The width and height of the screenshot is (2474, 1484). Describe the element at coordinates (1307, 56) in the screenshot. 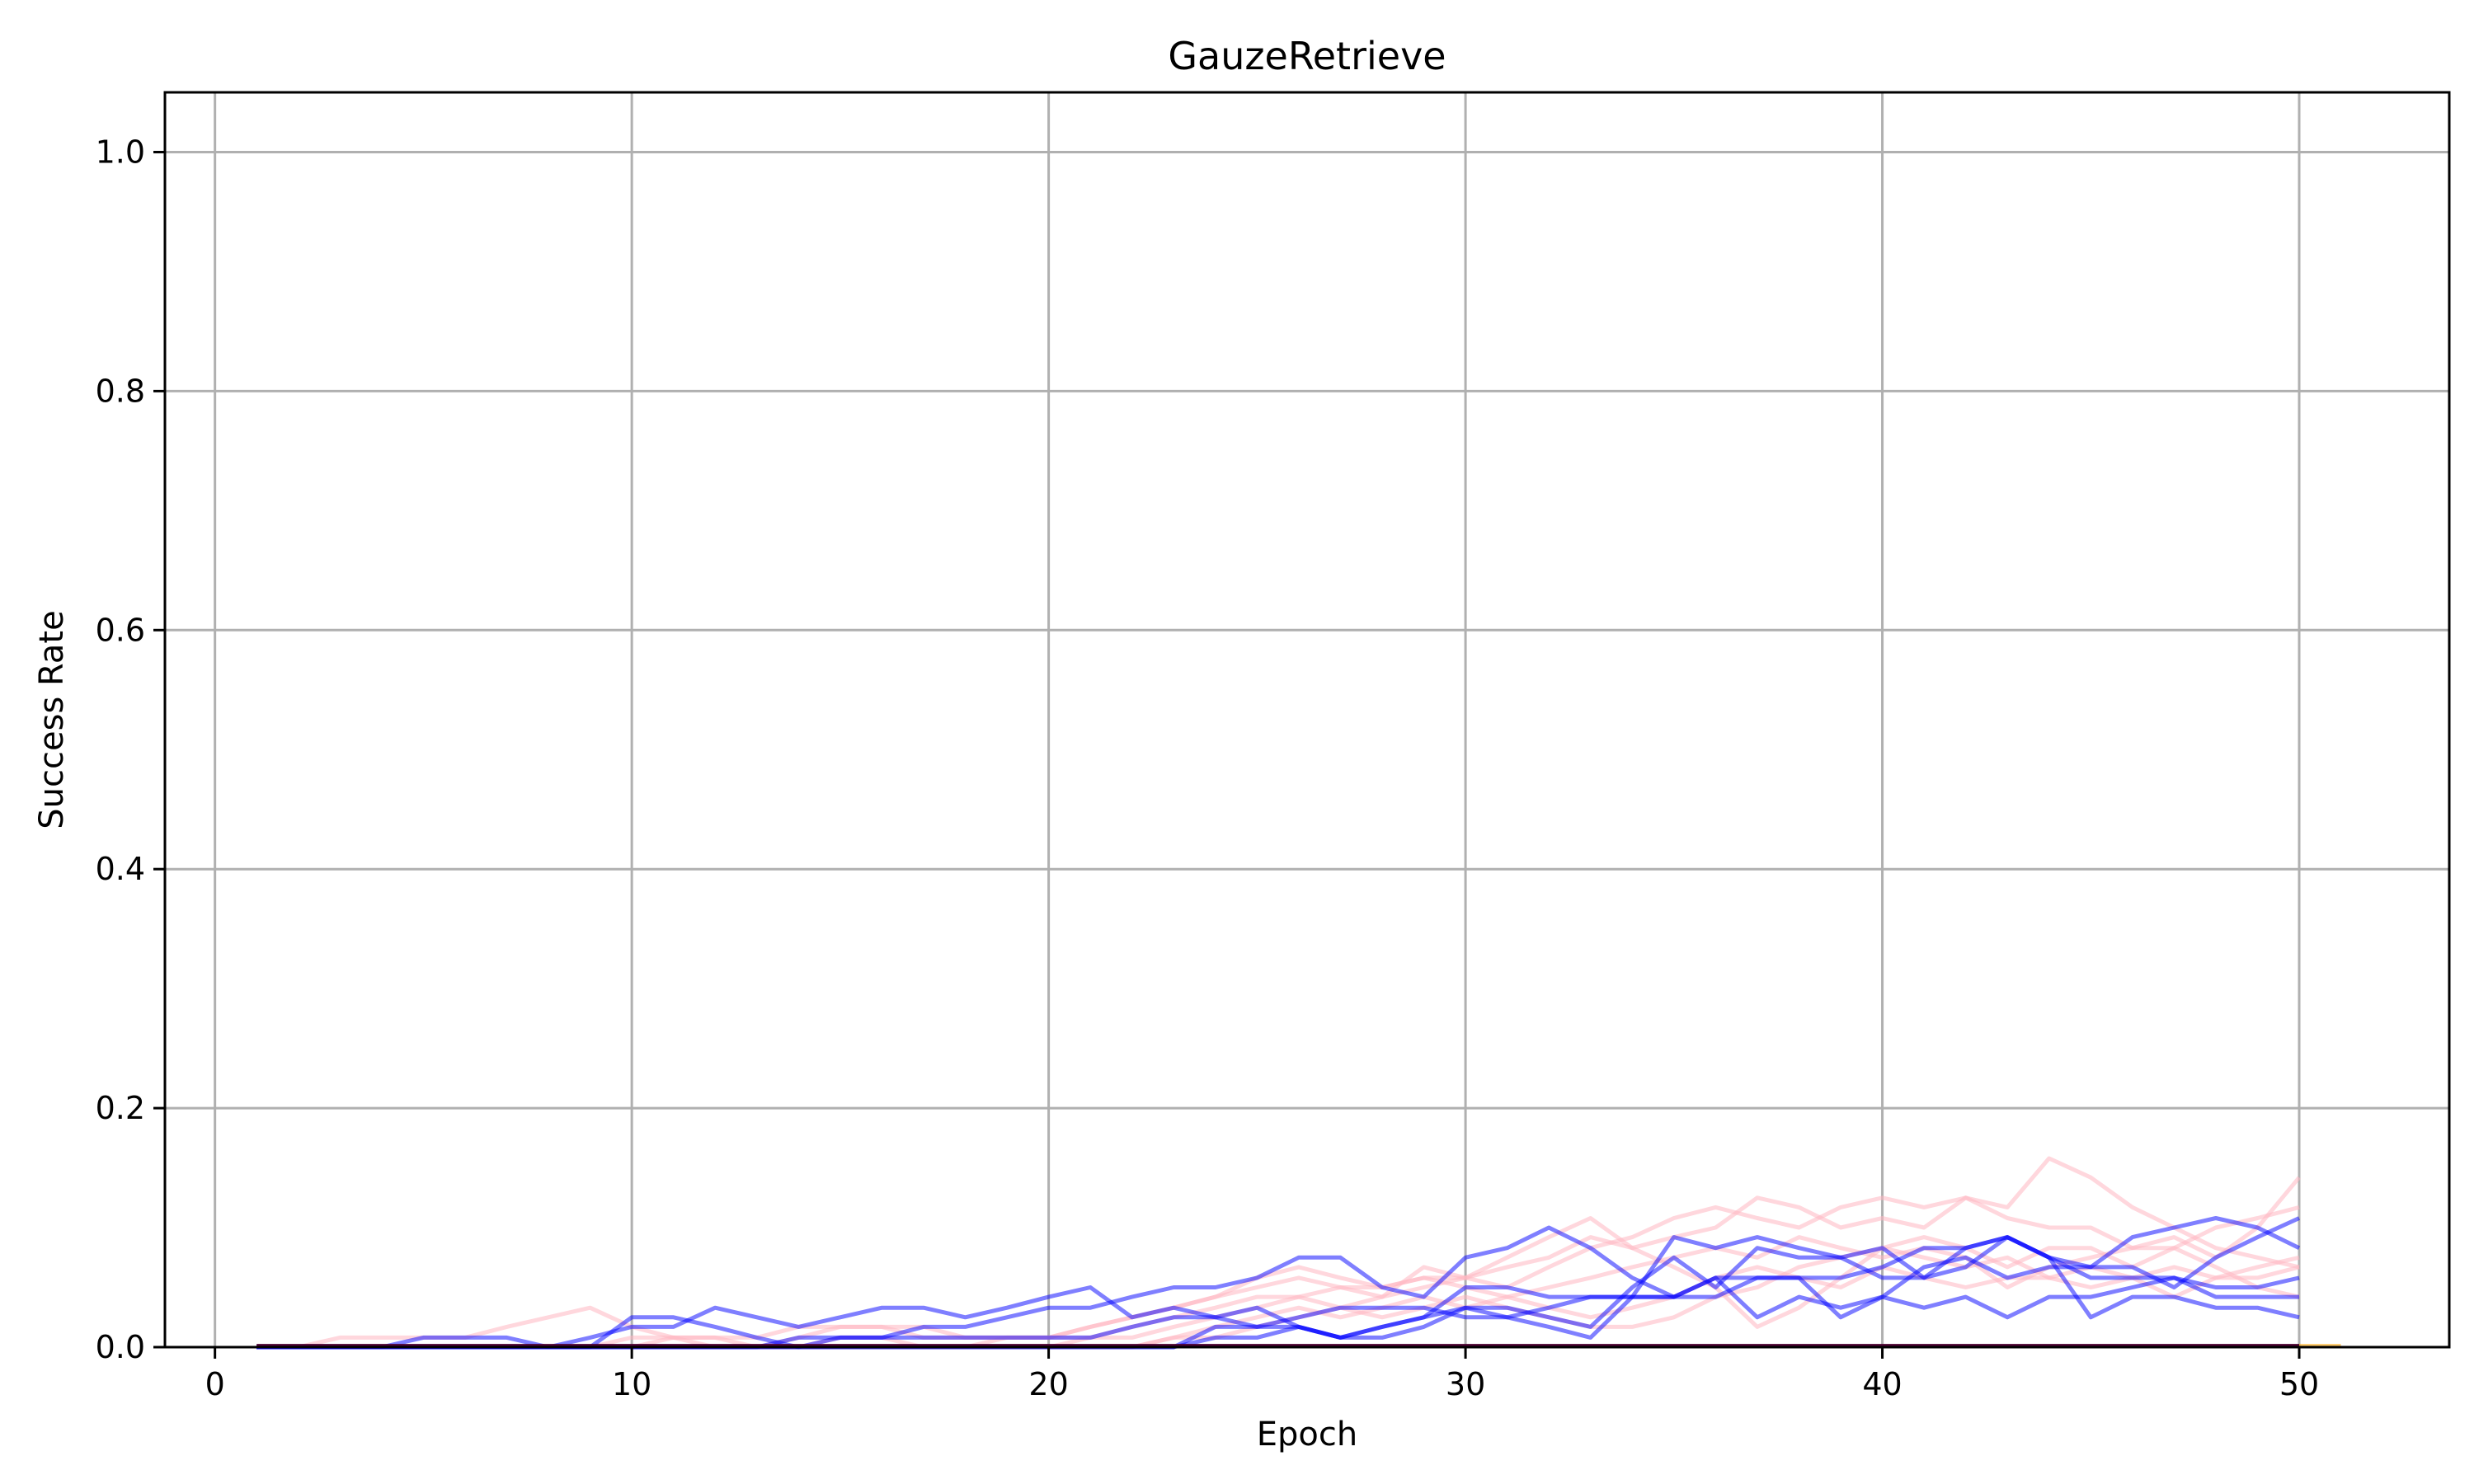

I see `chart-title: GauzeRetrieve` at that location.